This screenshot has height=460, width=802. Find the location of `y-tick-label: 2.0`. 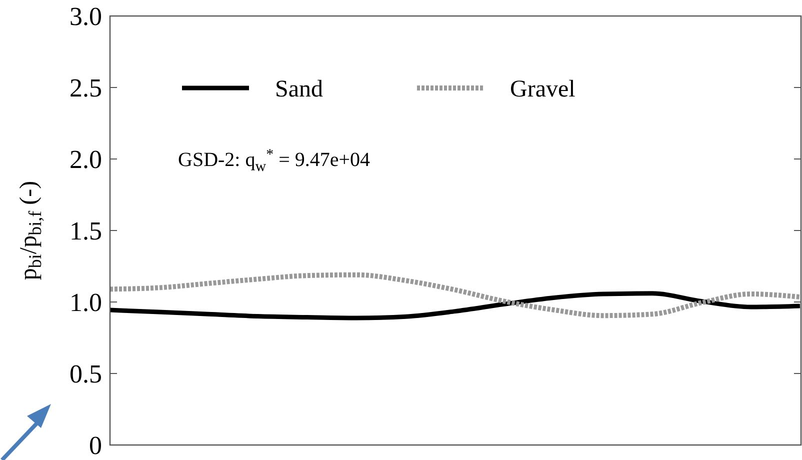

y-tick-label: 2.0 is located at coordinates (86, 159).